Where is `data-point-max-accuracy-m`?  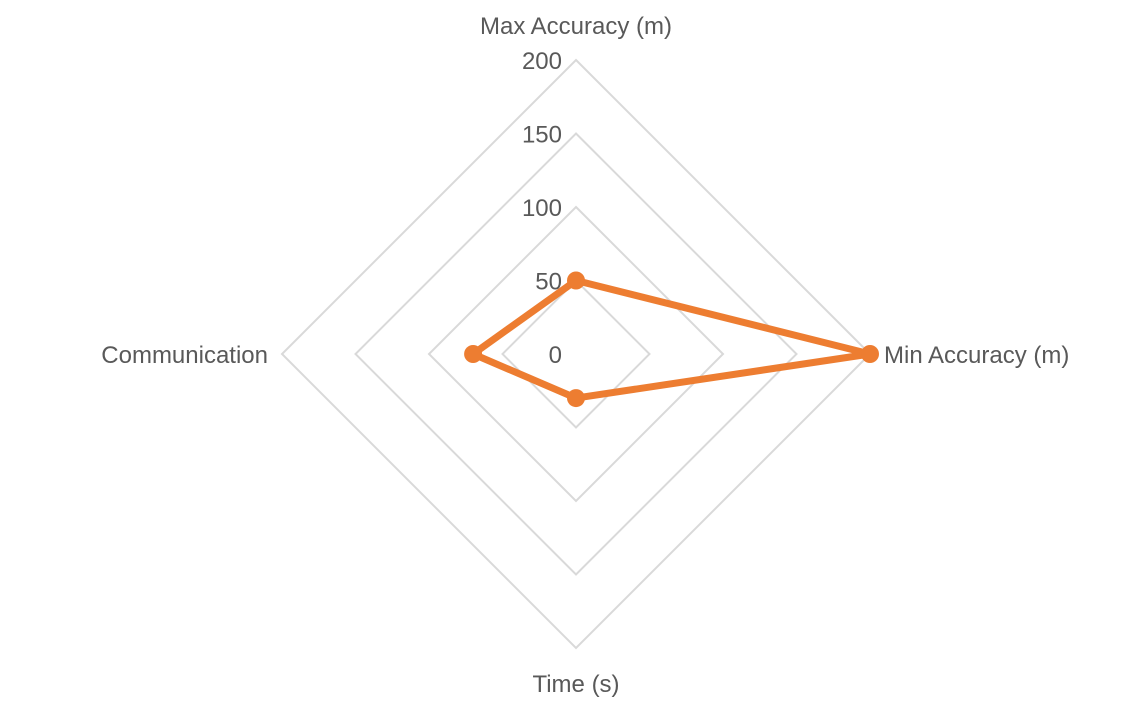
data-point-max-accuracy-m is located at coordinates (576, 280).